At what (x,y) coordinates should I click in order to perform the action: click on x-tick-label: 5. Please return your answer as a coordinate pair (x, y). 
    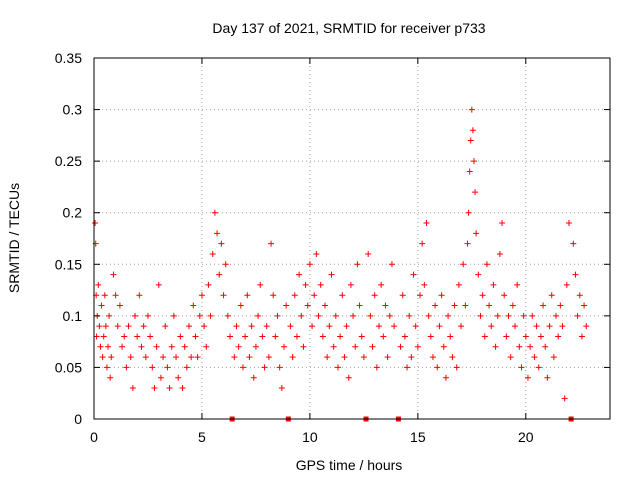
    Looking at the image, I should click on (202, 437).